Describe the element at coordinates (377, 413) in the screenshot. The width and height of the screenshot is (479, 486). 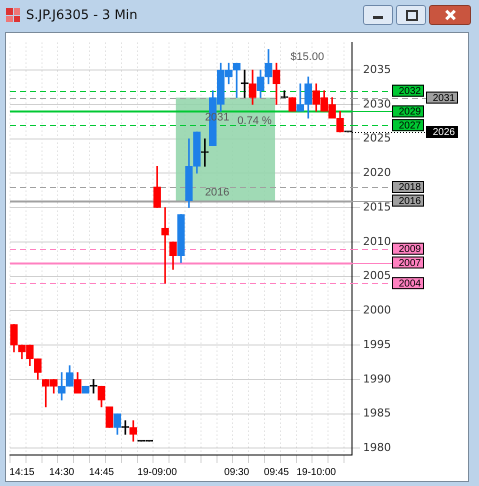
I see `y-tick-label: 1985` at that location.